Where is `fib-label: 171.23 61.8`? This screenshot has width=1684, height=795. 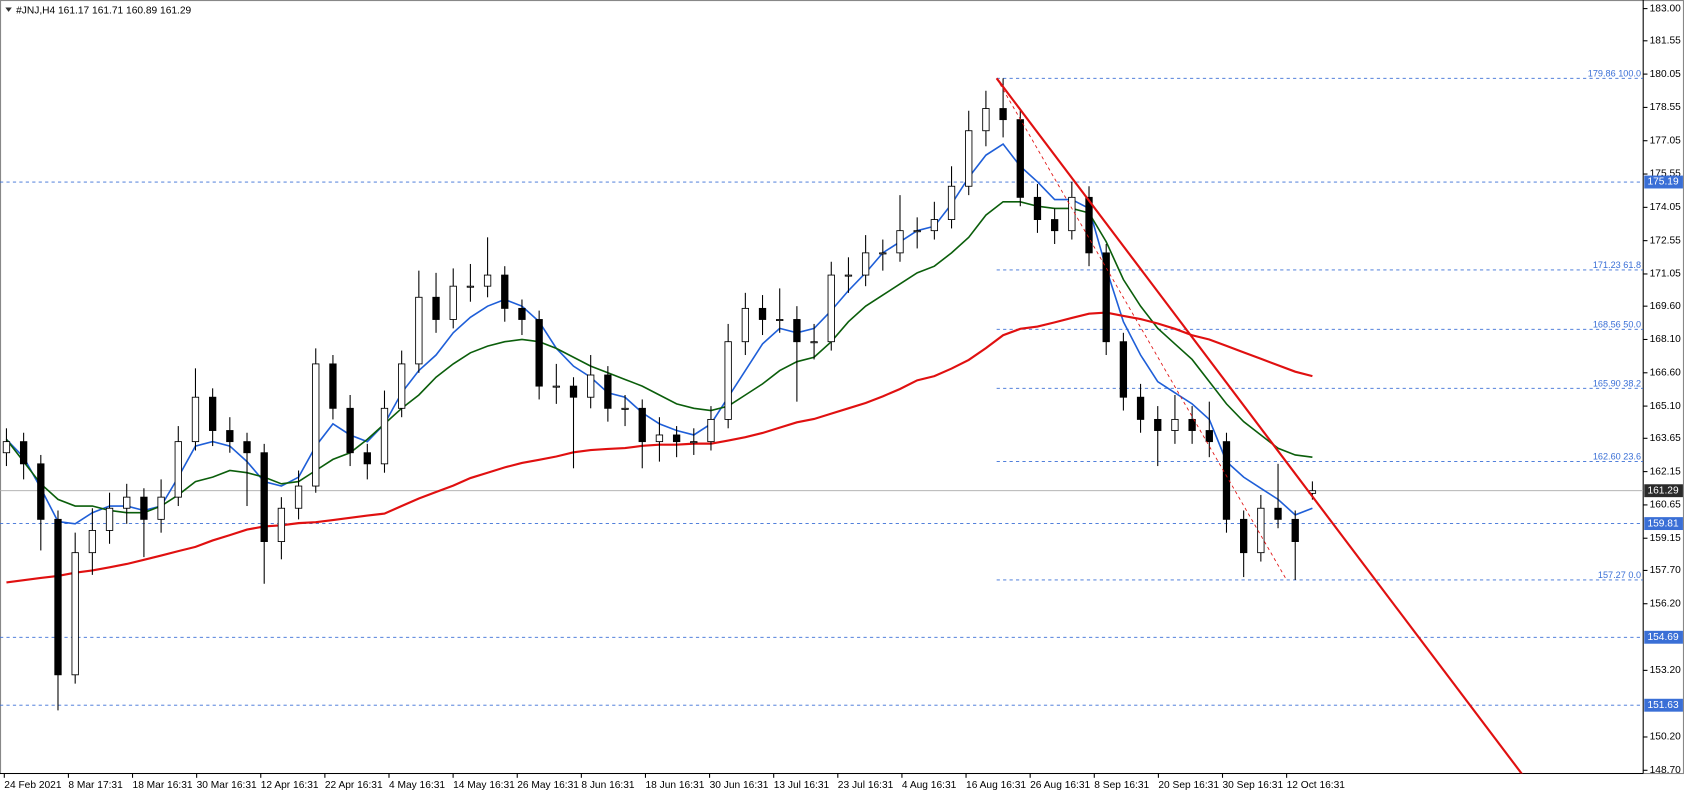
fib-label: 171.23 61.8 is located at coordinates (1617, 265).